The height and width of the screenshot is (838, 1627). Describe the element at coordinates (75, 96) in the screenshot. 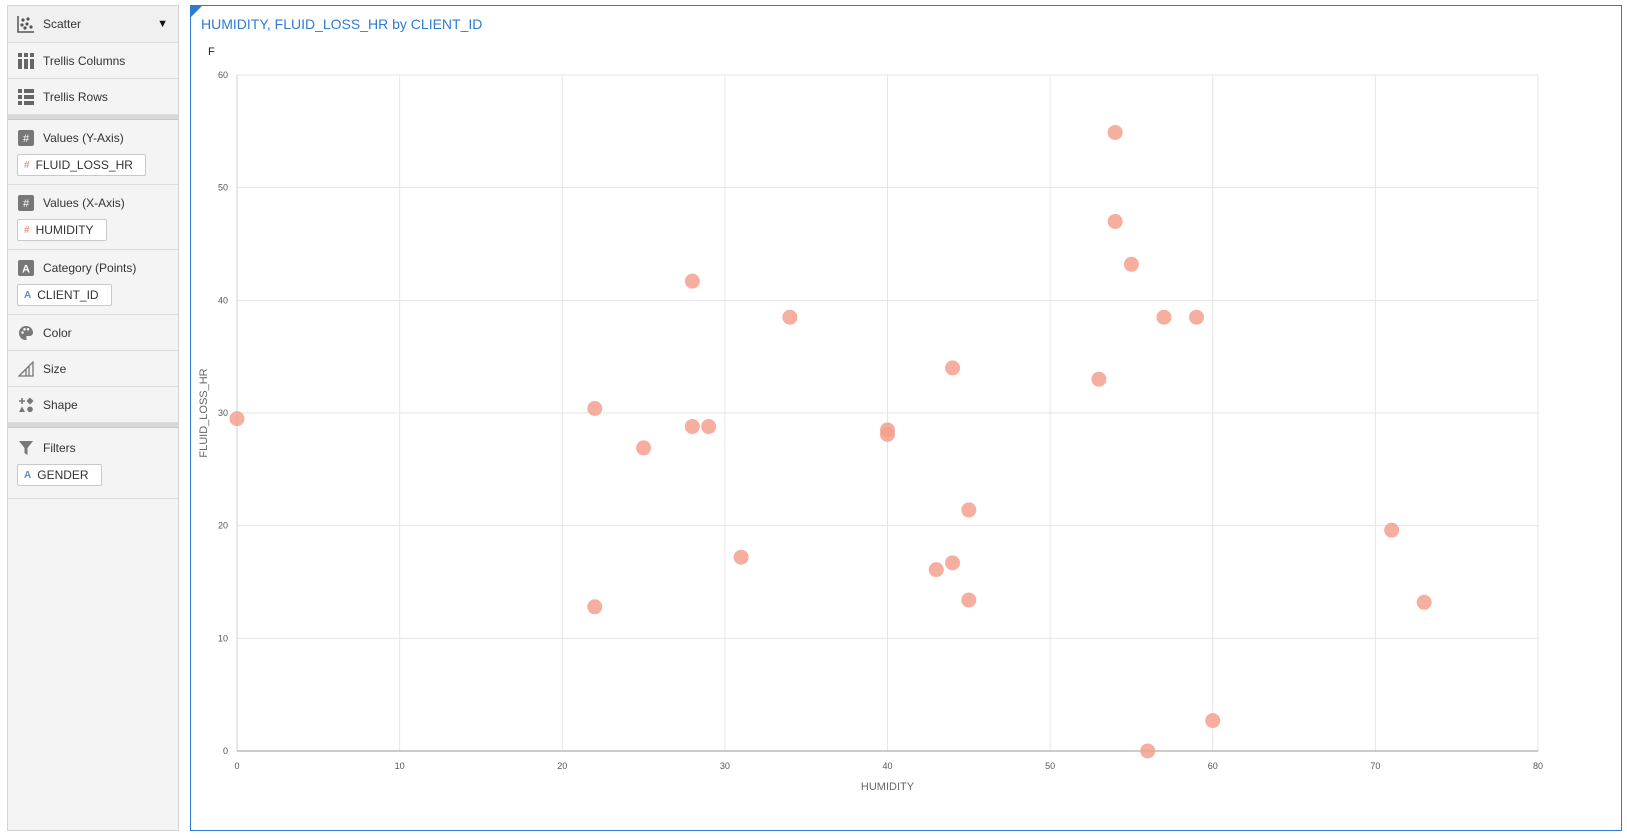

I see `trellis-rows-label: Trellis Rows` at that location.